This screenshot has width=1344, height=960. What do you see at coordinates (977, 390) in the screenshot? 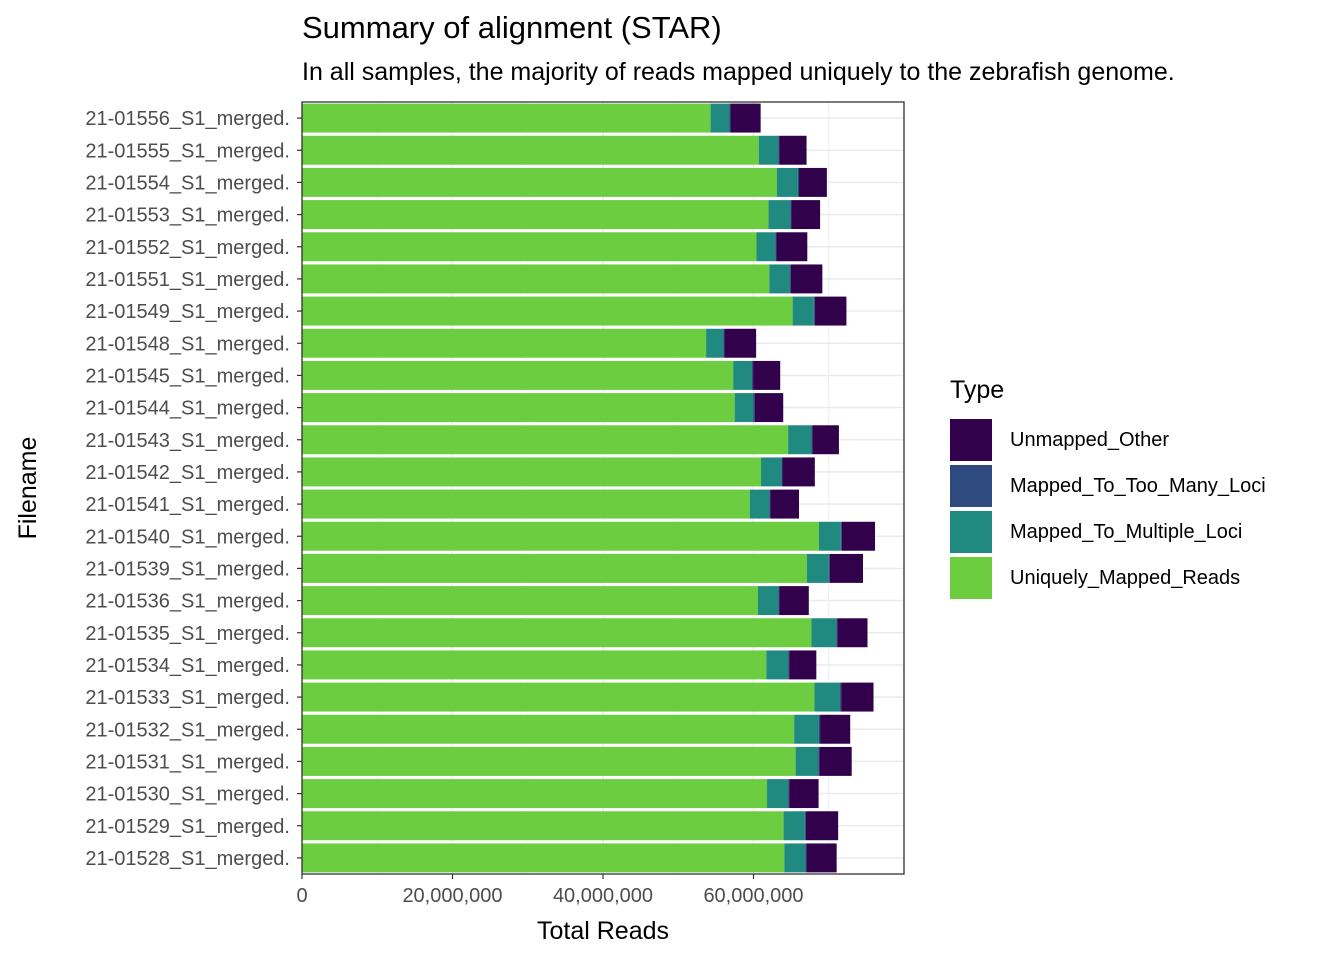
I see `legend-title: Type` at bounding box center [977, 390].